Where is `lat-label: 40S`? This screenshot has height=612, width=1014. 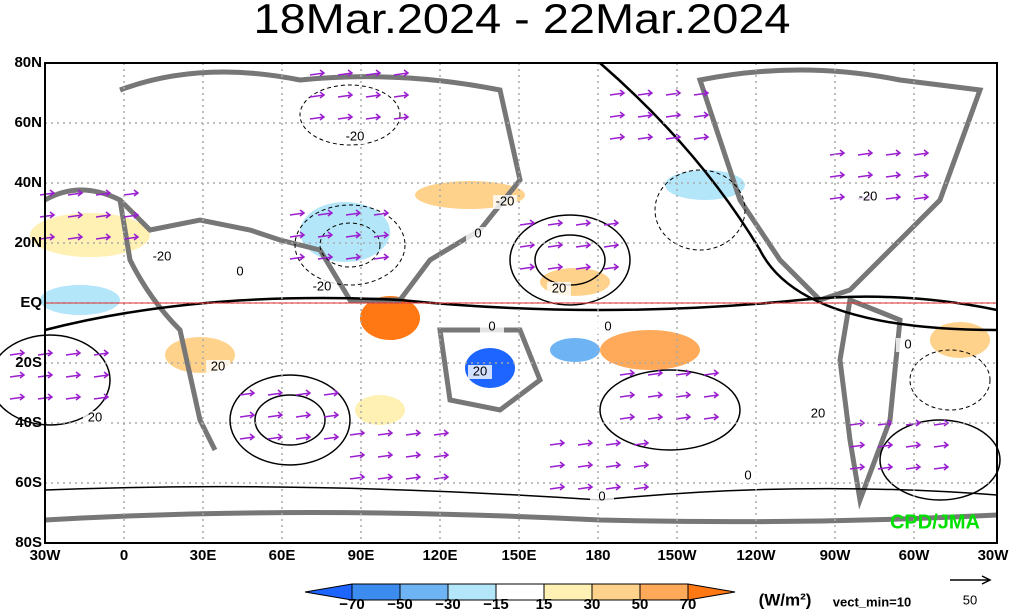 lat-label: 40S is located at coordinates (28, 422).